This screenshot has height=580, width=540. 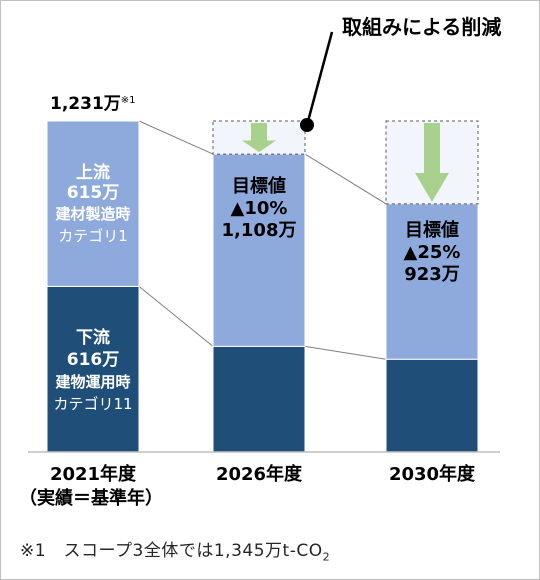 I want to click on category-sub-2021: （実績＝基準年）, so click(x=91, y=498).